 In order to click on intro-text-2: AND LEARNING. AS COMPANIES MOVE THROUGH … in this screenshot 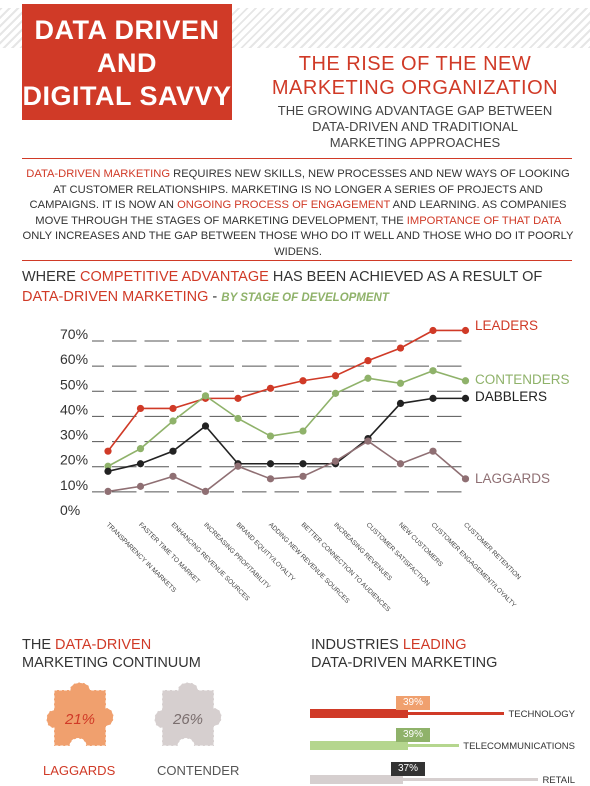, I will do `click(301, 213)`.